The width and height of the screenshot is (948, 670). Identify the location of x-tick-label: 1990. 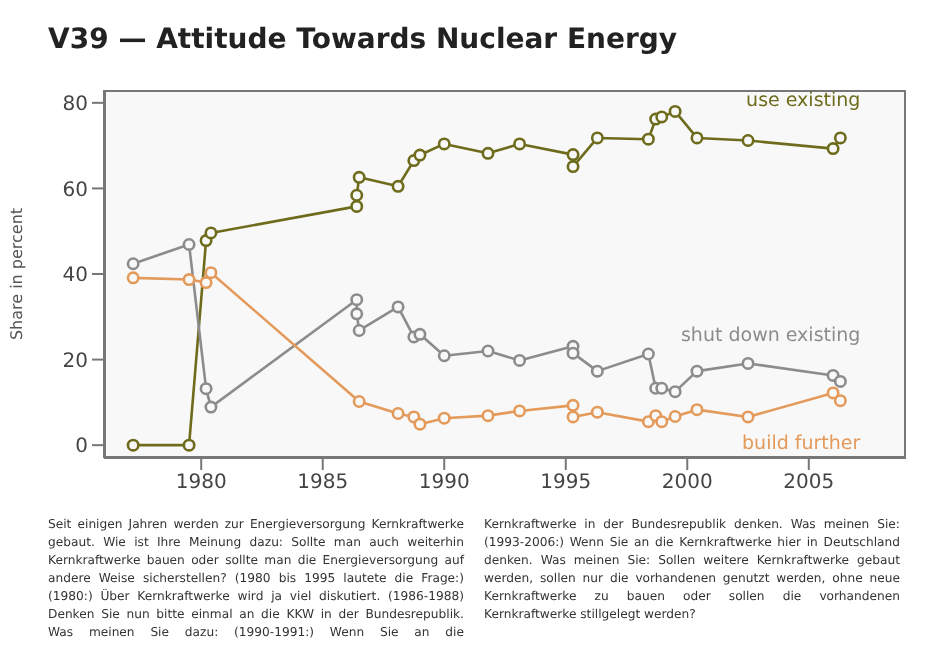
(444, 483).